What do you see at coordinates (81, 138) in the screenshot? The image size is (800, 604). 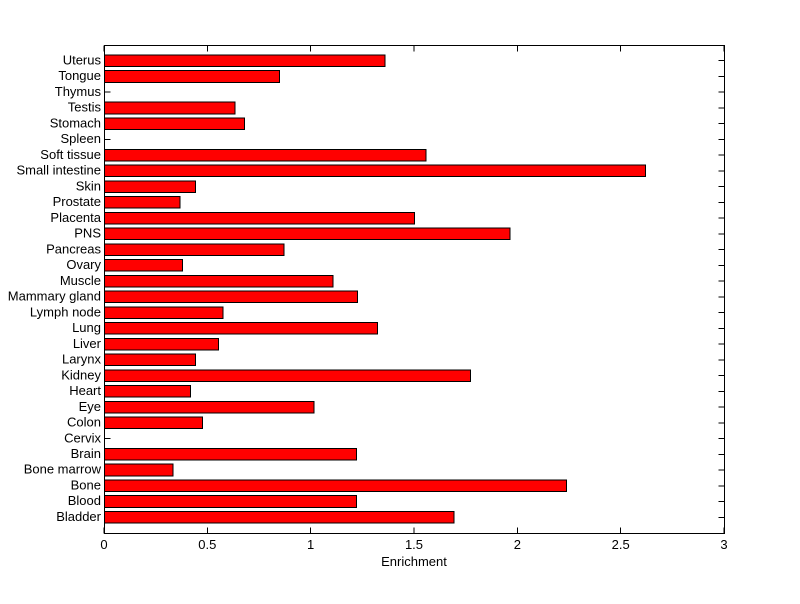 I see `svg-text: Spleen` at bounding box center [81, 138].